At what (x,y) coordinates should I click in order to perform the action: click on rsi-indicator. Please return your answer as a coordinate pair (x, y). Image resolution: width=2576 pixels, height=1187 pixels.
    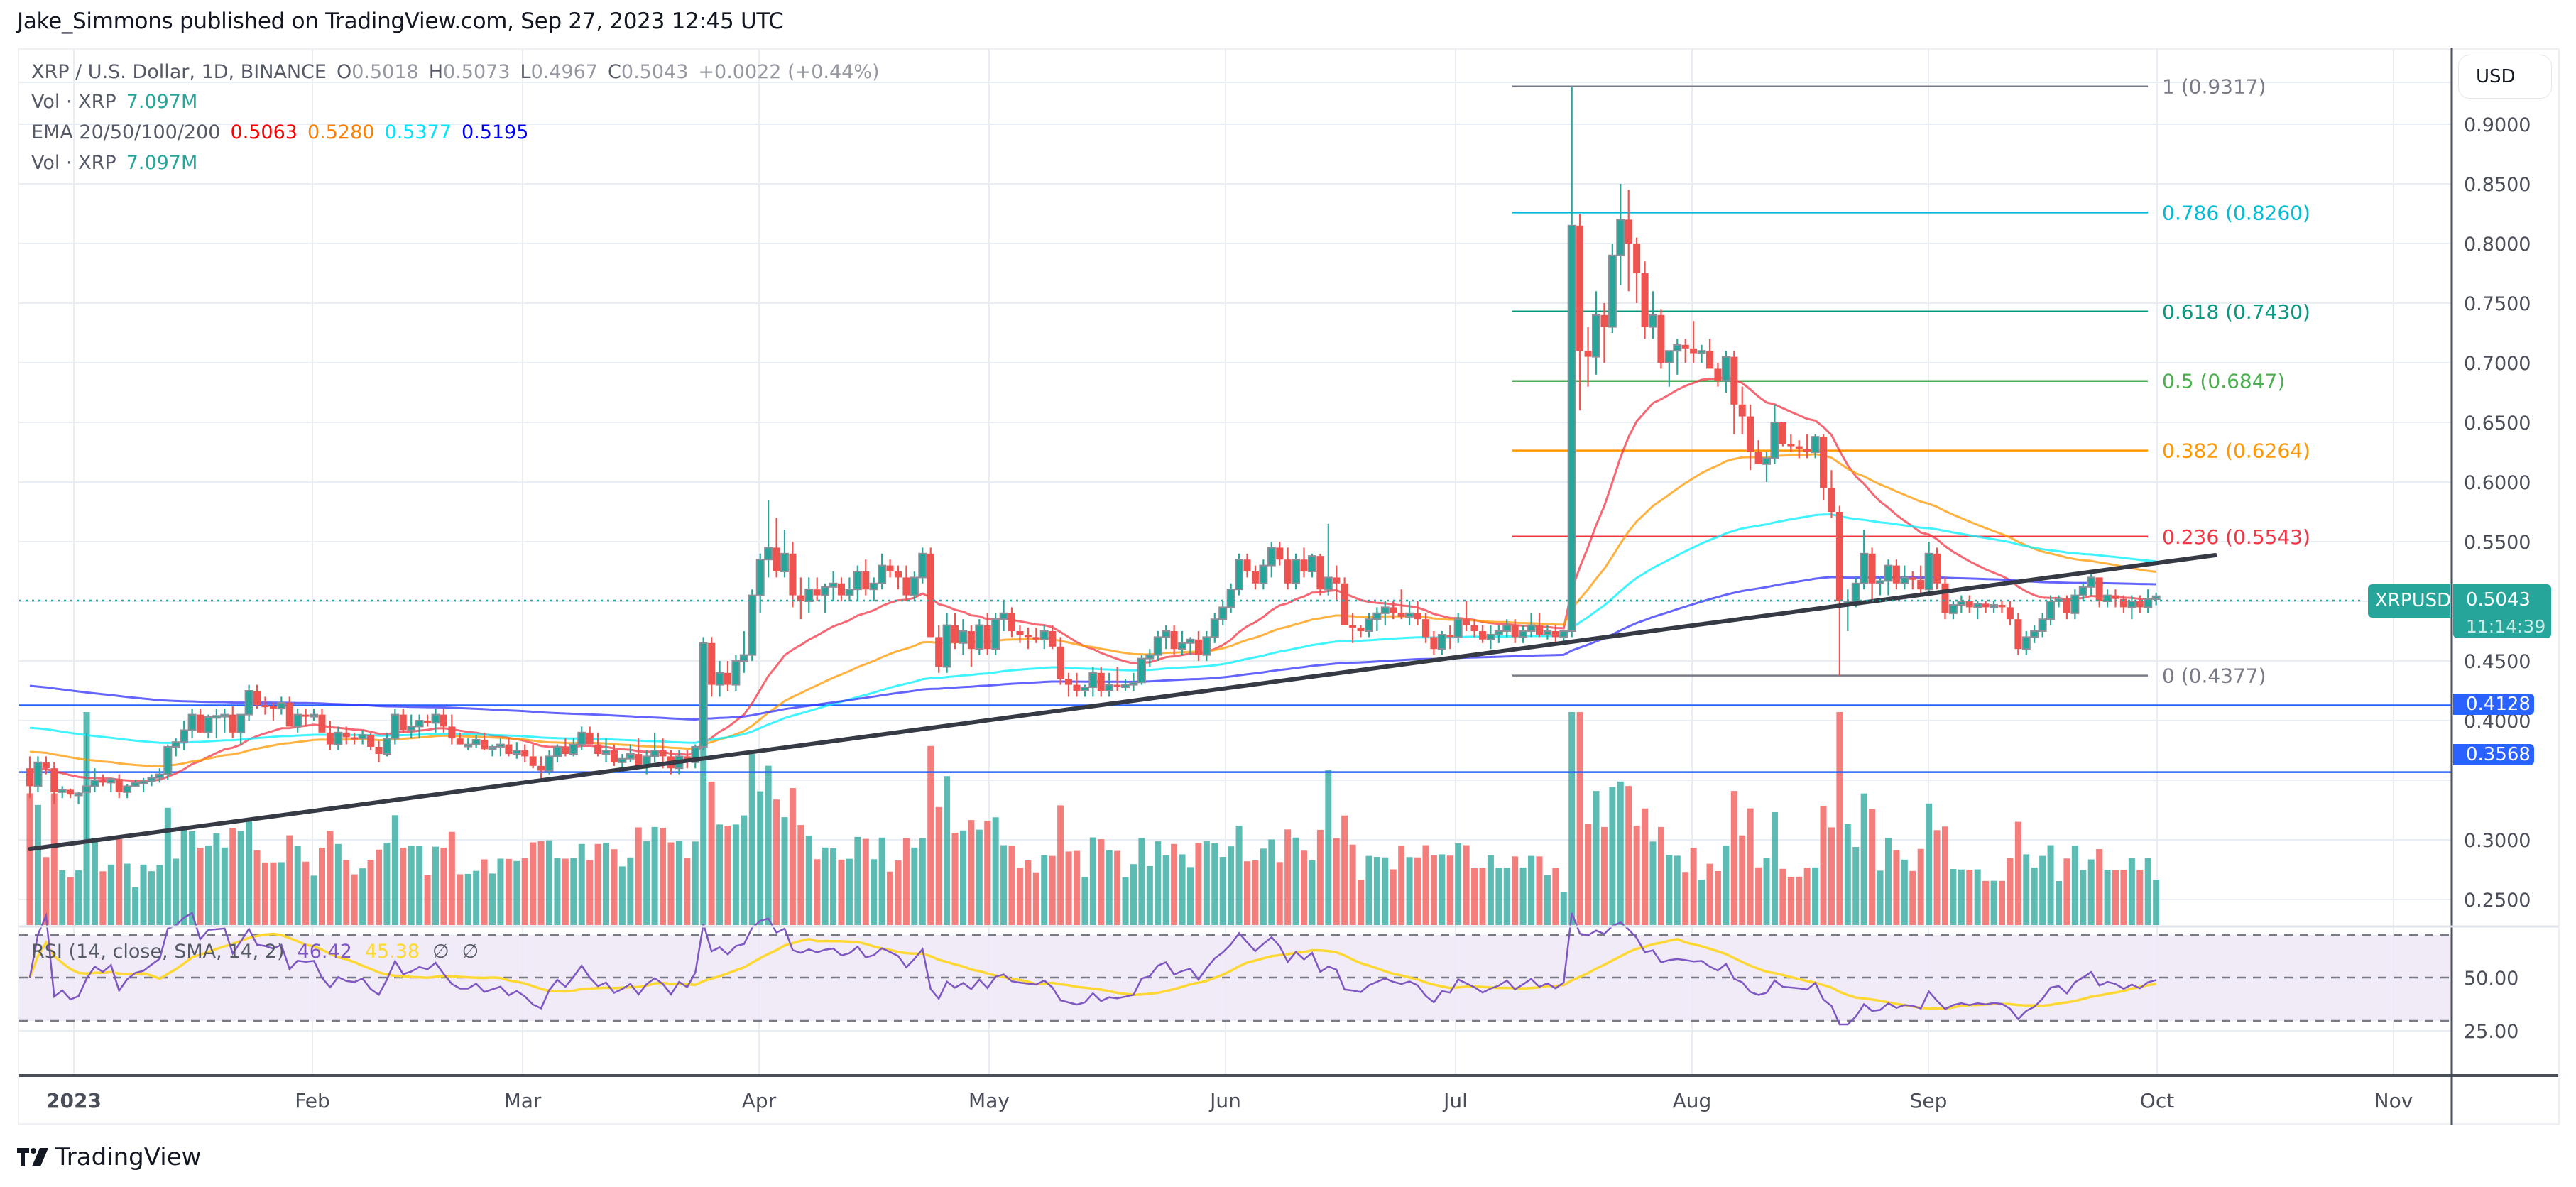
    Looking at the image, I should click on (1235, 969).